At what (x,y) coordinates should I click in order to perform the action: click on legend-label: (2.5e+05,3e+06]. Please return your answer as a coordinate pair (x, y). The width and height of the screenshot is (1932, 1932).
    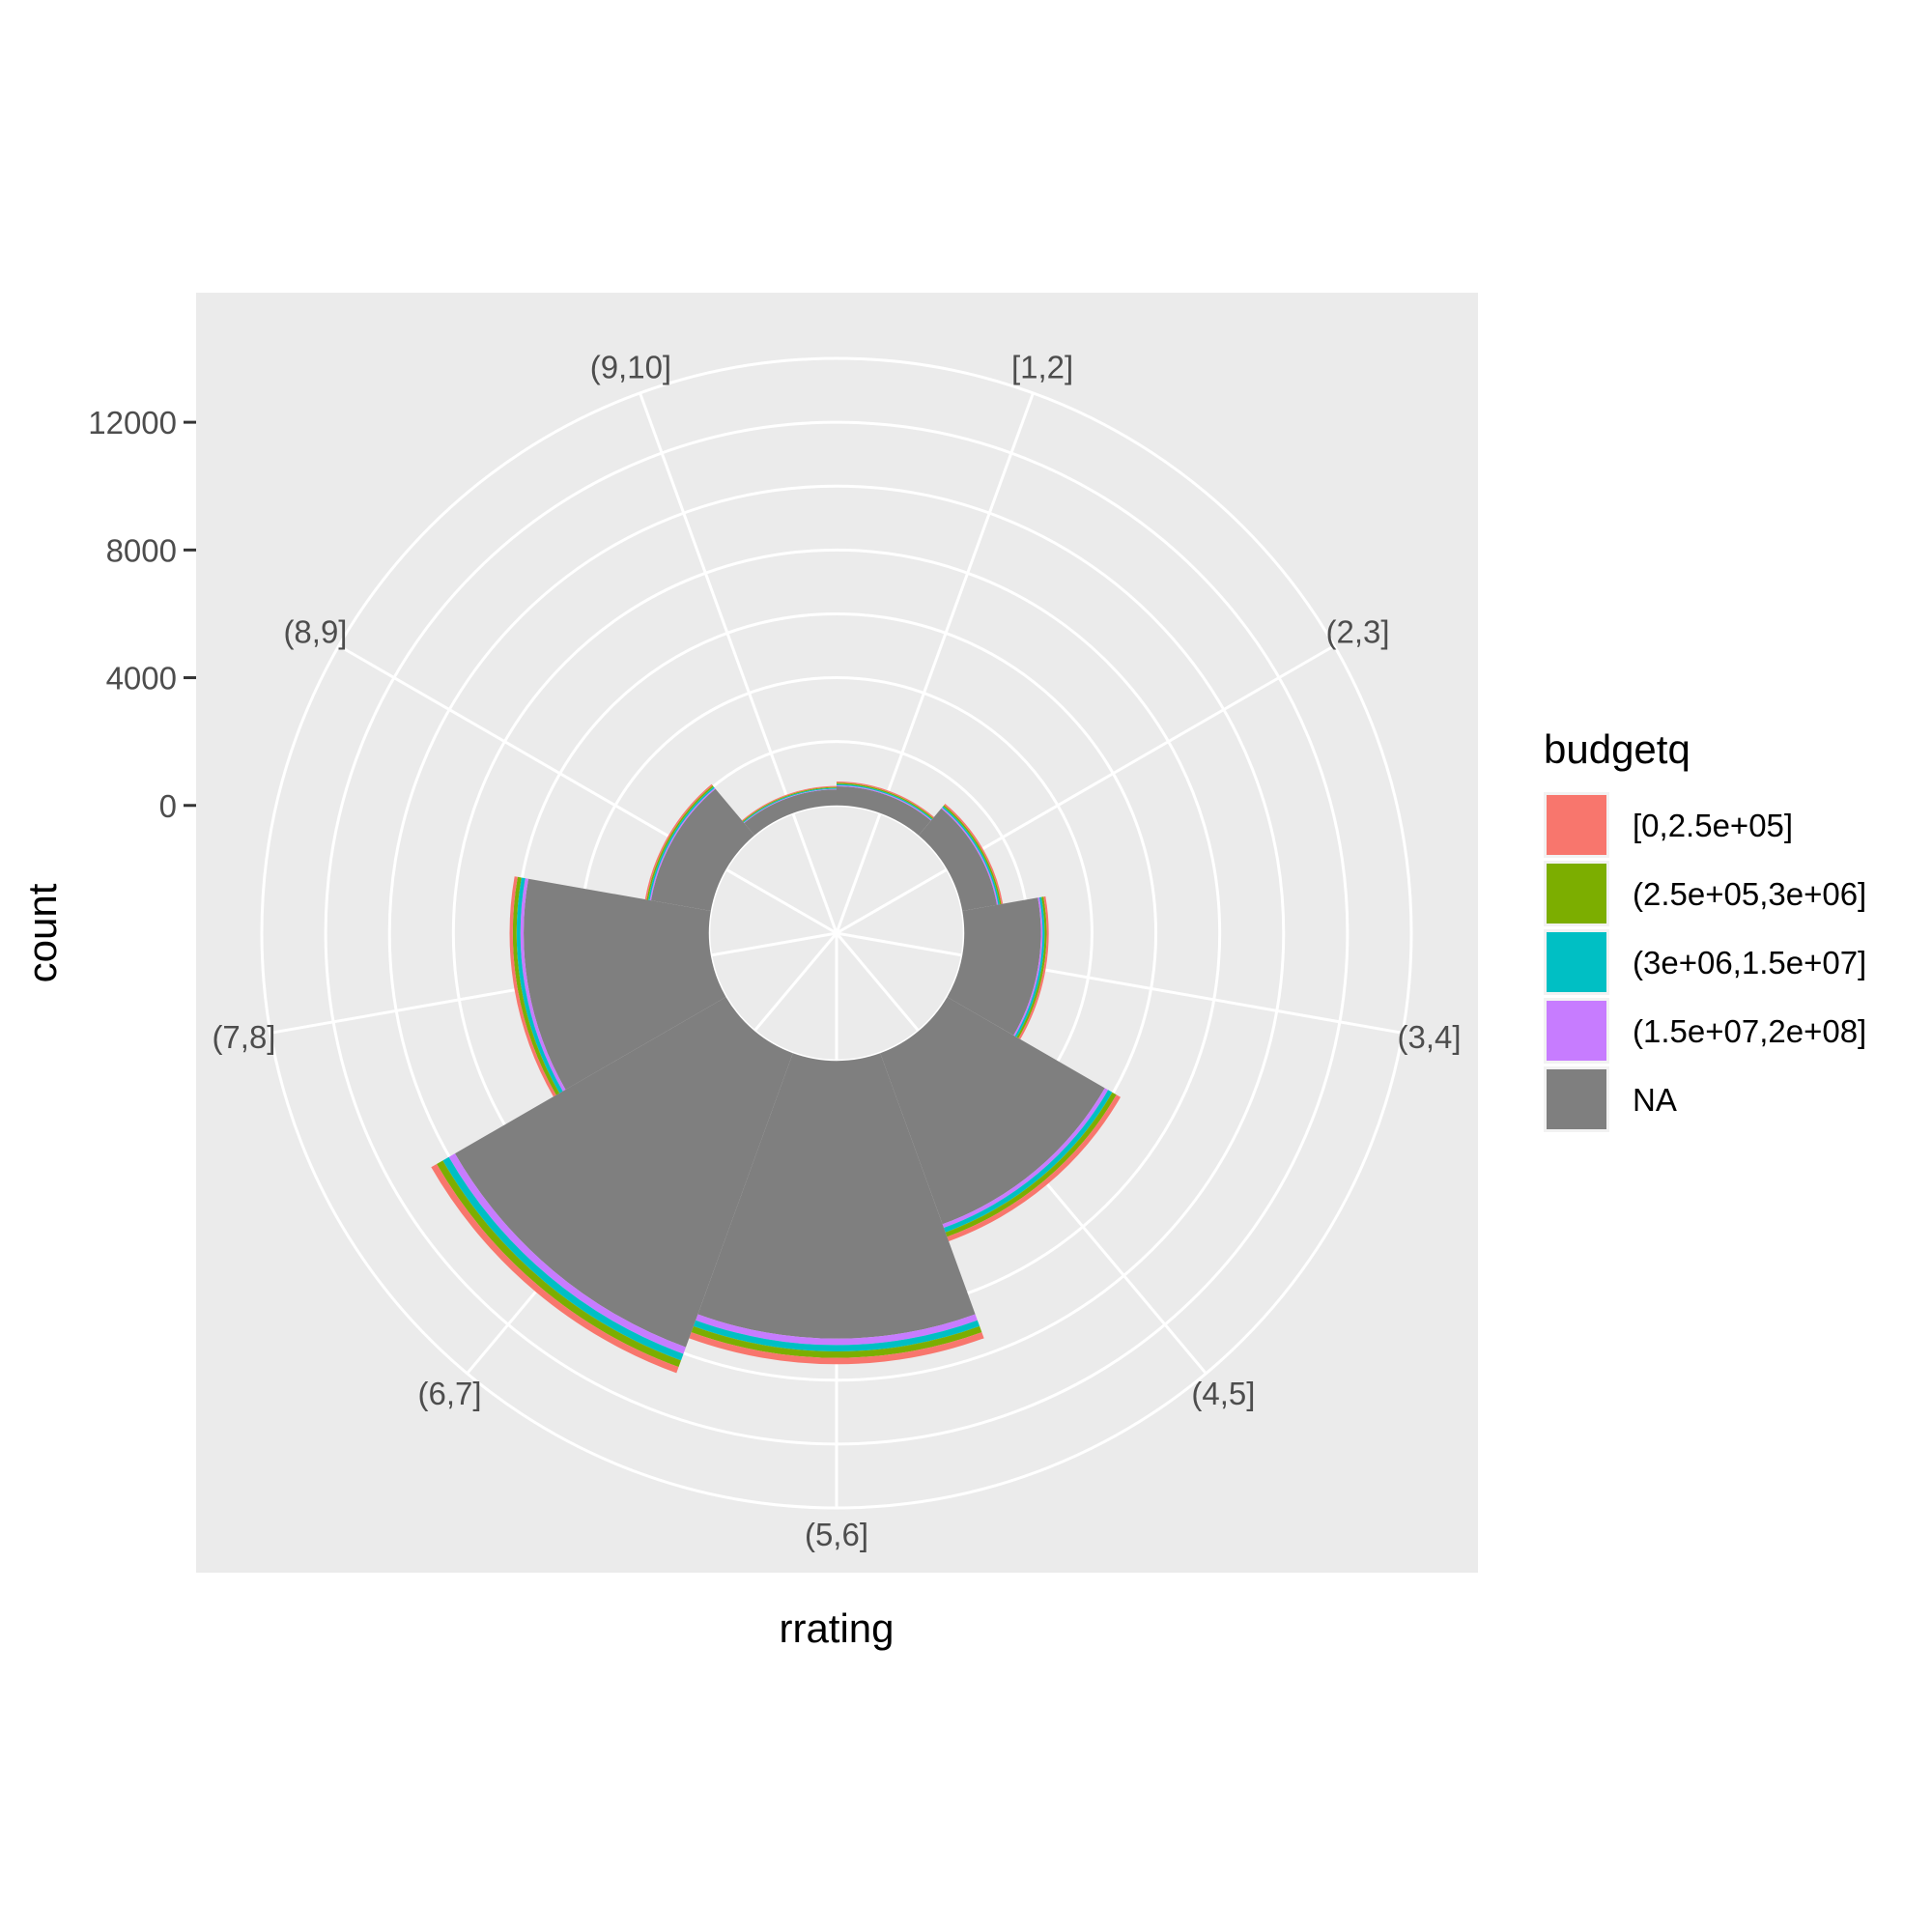
    Looking at the image, I should click on (1749, 894).